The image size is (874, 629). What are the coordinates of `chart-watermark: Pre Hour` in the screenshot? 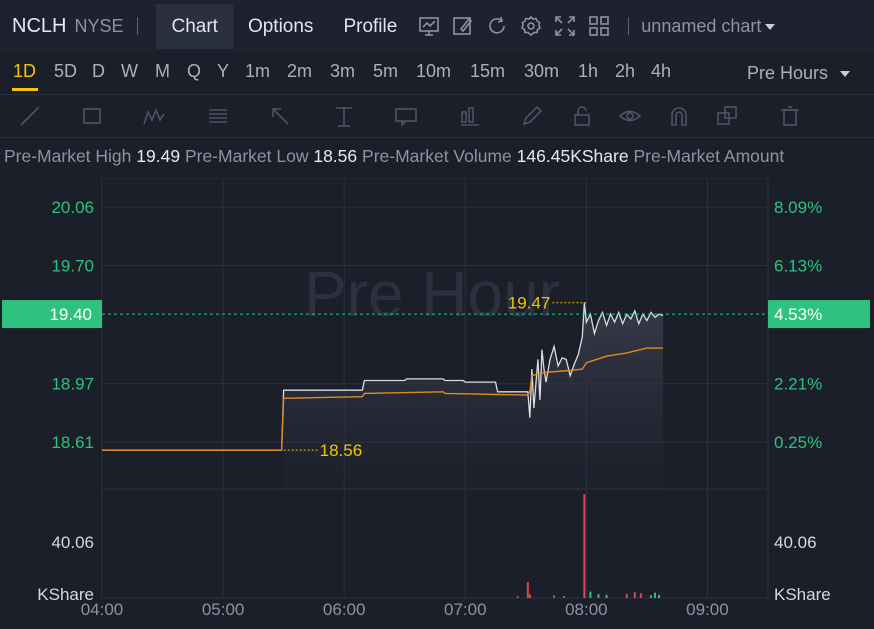 It's located at (432, 294).